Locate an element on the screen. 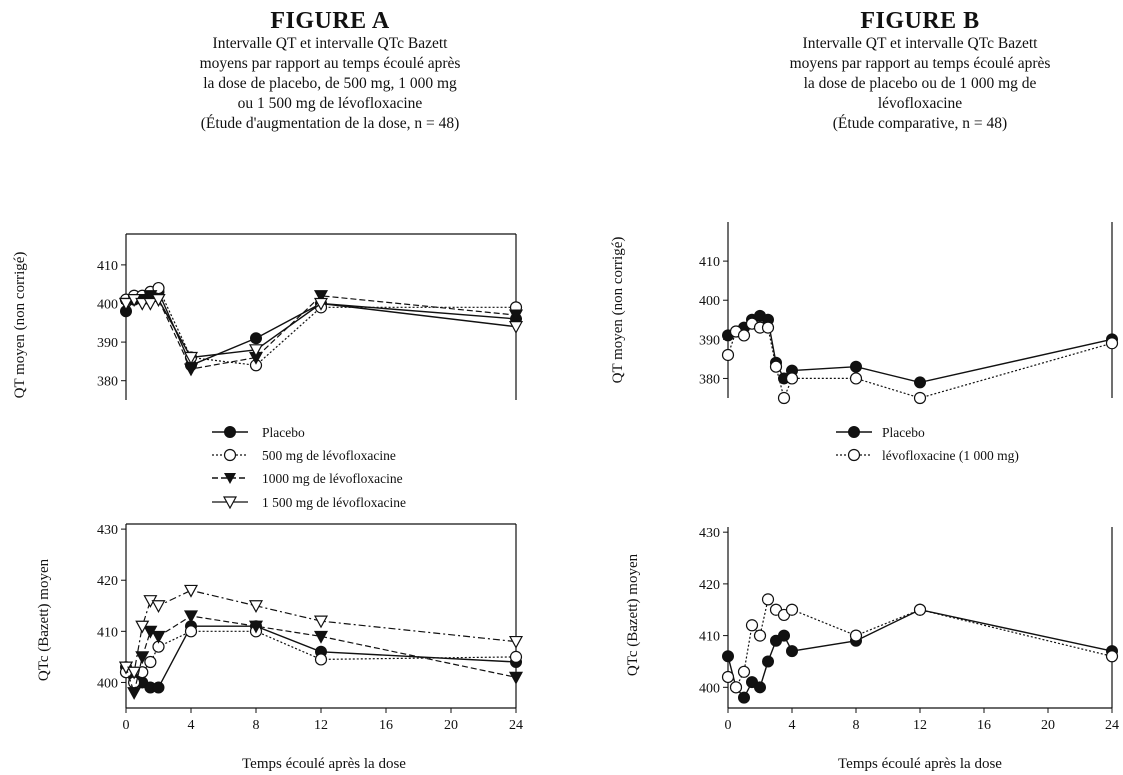 Image resolution: width=1123 pixels, height=775 pixels. figure-b-caption-line: Intervalle QT et intervalle QTc Bazett is located at coordinates (920, 43).